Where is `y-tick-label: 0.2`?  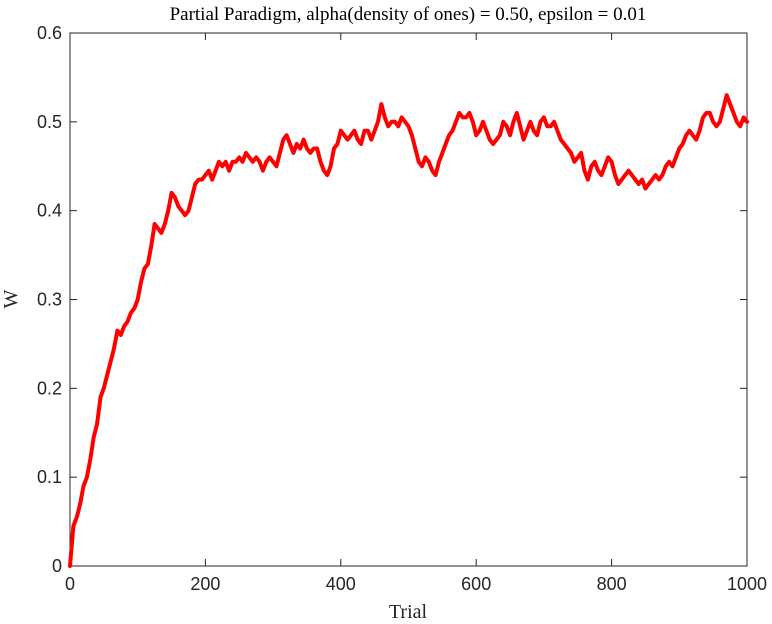
y-tick-label: 0.2 is located at coordinates (49, 388).